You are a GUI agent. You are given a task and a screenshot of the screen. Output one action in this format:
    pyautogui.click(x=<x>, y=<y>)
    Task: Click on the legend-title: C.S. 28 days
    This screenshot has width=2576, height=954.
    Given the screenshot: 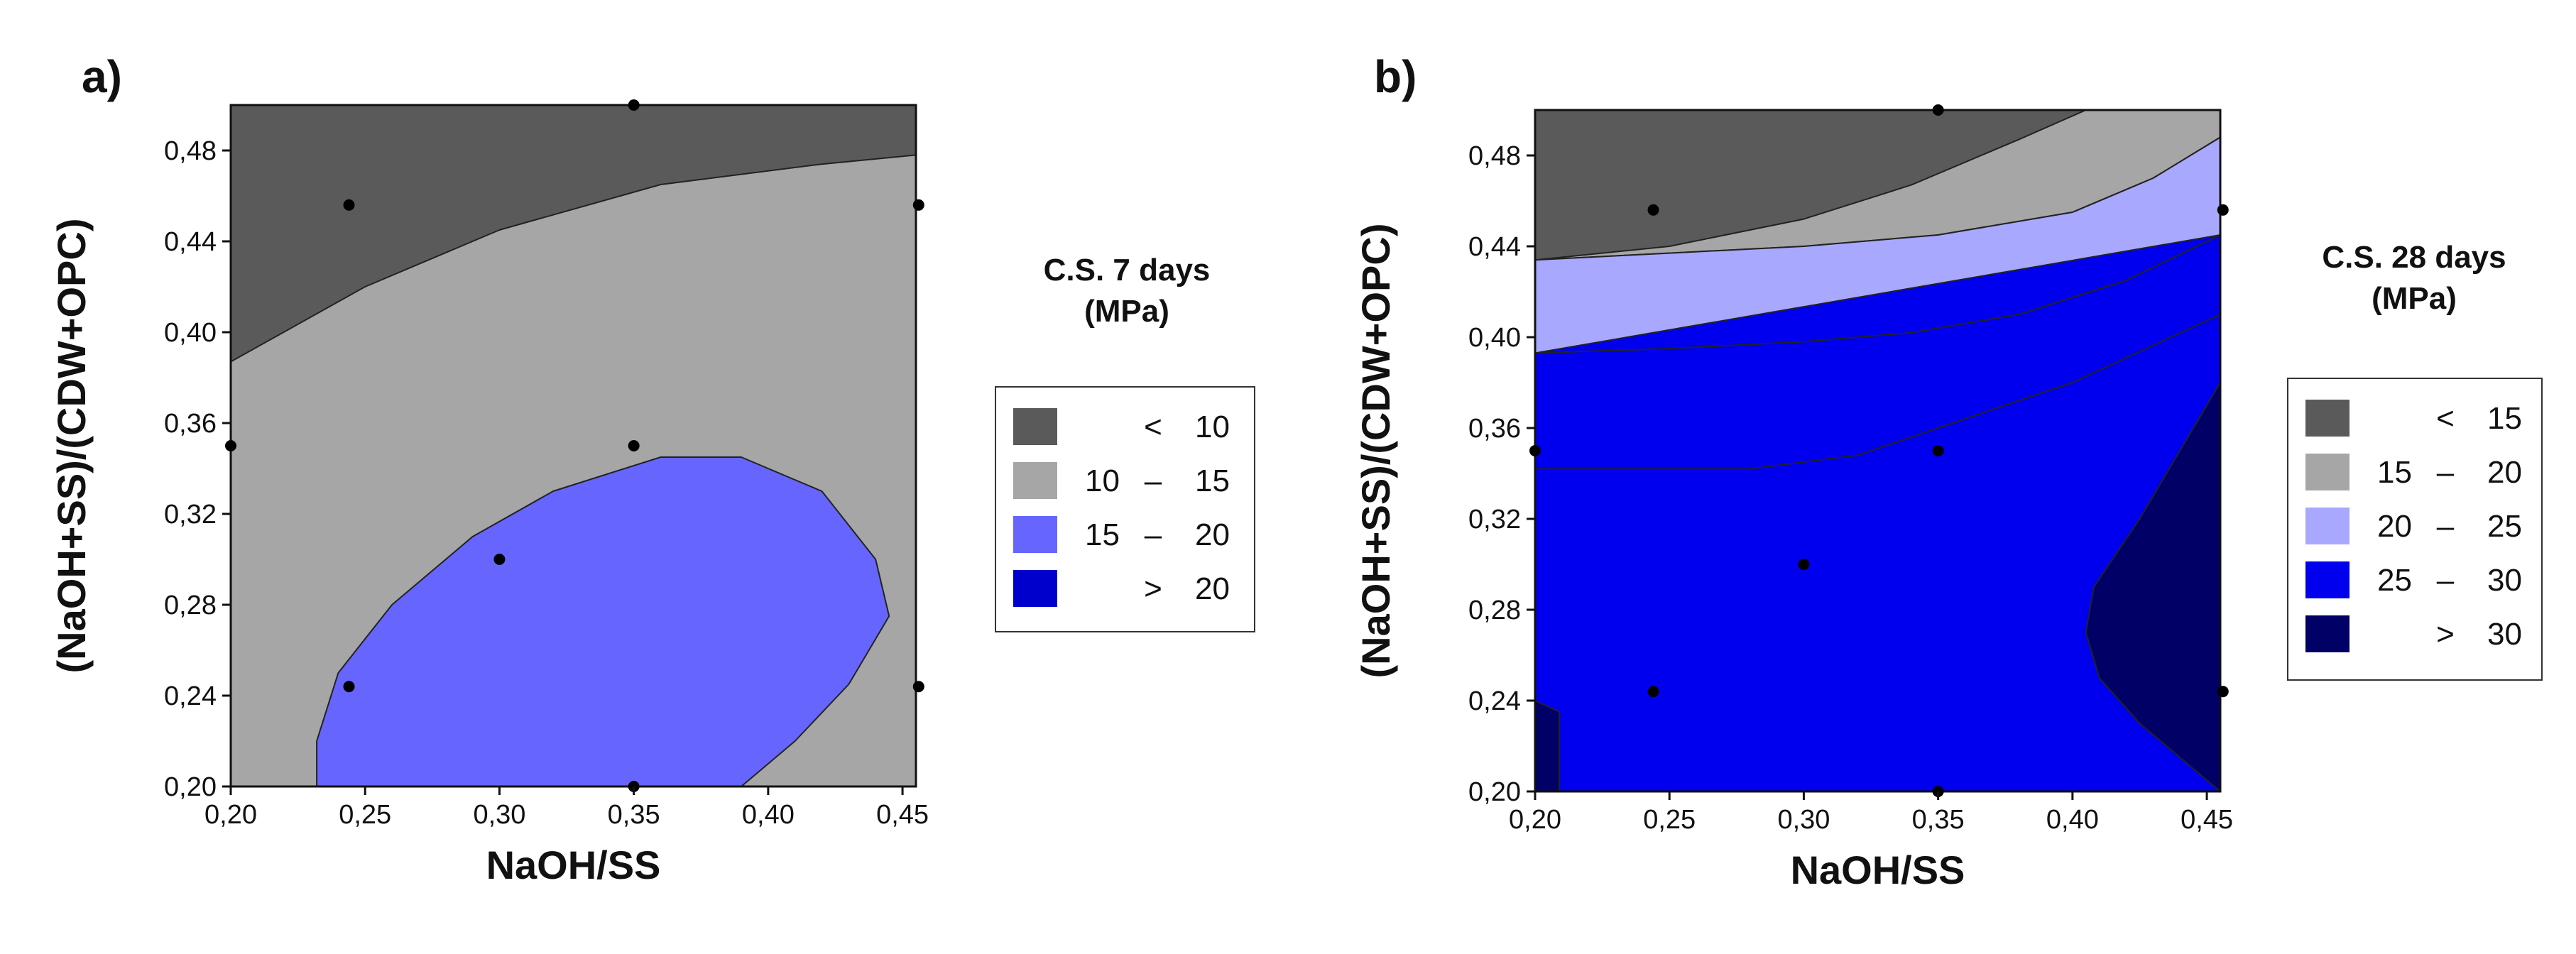 What is the action you would take?
    pyautogui.click(x=2414, y=257)
    